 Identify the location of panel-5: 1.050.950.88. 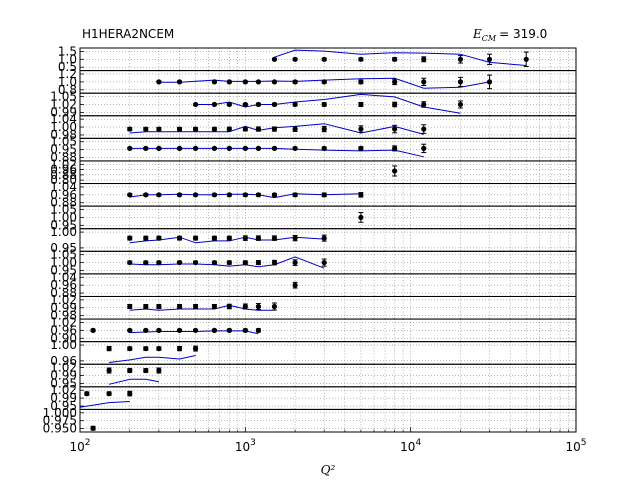
(313, 150).